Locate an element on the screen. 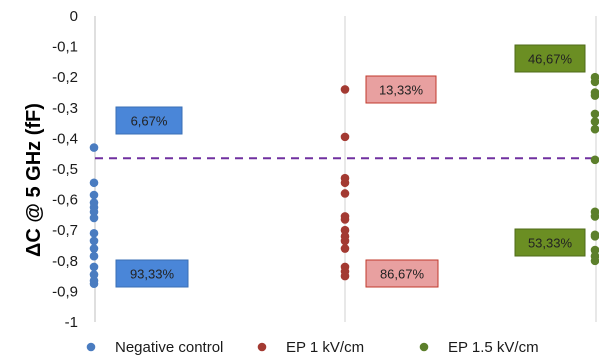 This screenshot has width=599, height=359. annotation-box: 13,33% is located at coordinates (401, 89).